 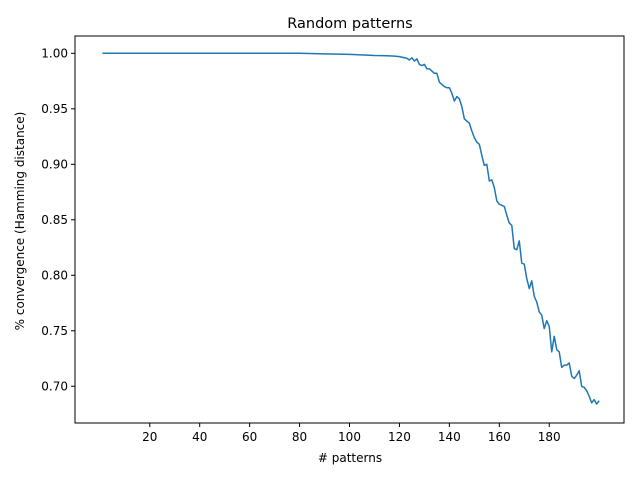 I want to click on x-tick-label: 120, so click(x=399, y=437).